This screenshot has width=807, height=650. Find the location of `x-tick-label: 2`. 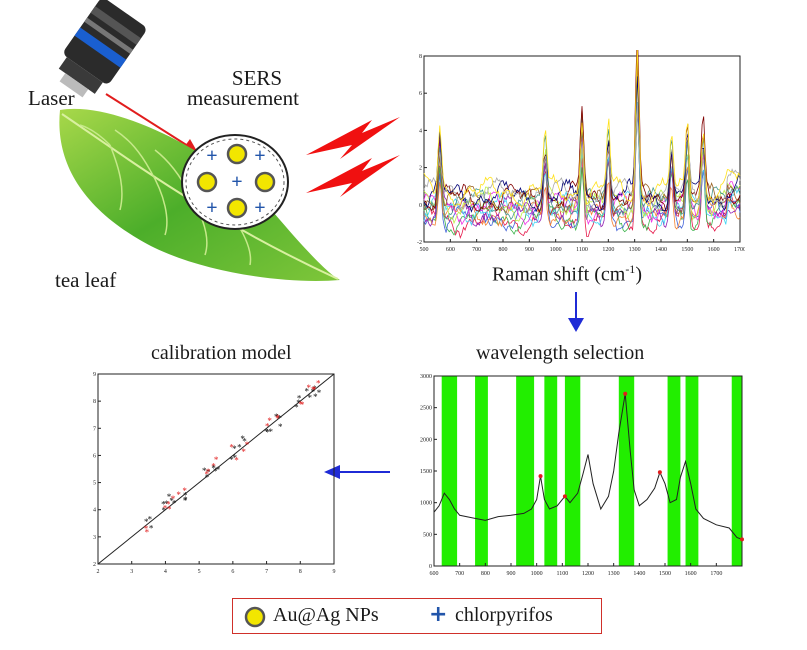

x-tick-label: 2 is located at coordinates (98, 572).